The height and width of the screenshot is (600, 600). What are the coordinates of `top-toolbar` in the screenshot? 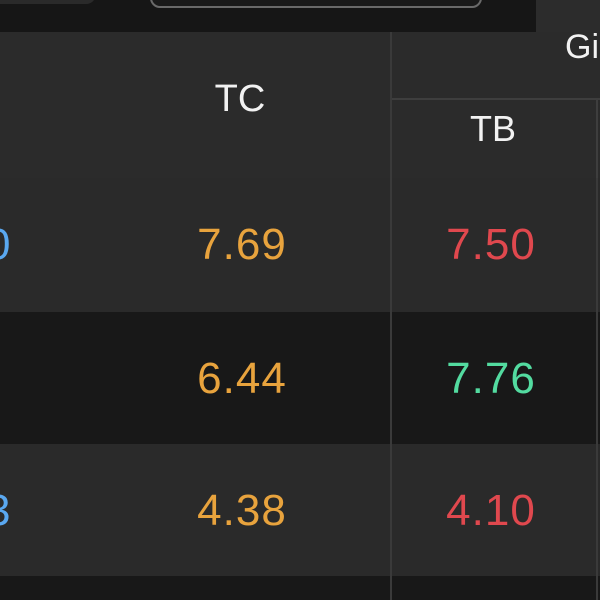 It's located at (268, 16).